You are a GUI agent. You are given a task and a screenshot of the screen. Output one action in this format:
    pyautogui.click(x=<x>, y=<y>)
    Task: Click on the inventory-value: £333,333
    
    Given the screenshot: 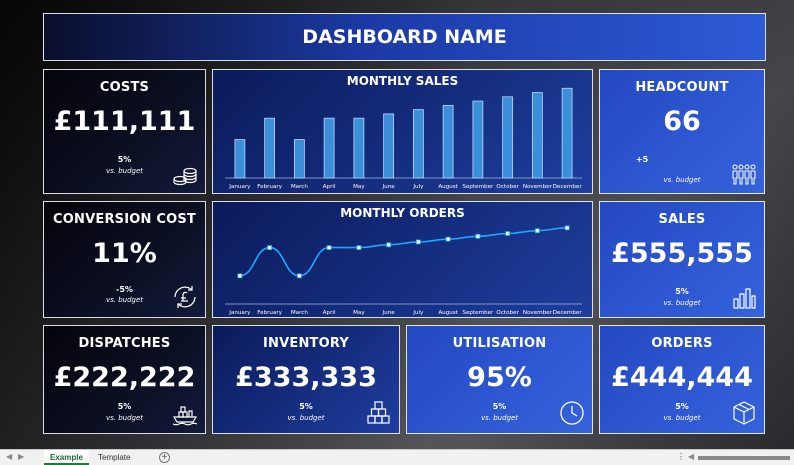 What is the action you would take?
    pyautogui.click(x=306, y=377)
    